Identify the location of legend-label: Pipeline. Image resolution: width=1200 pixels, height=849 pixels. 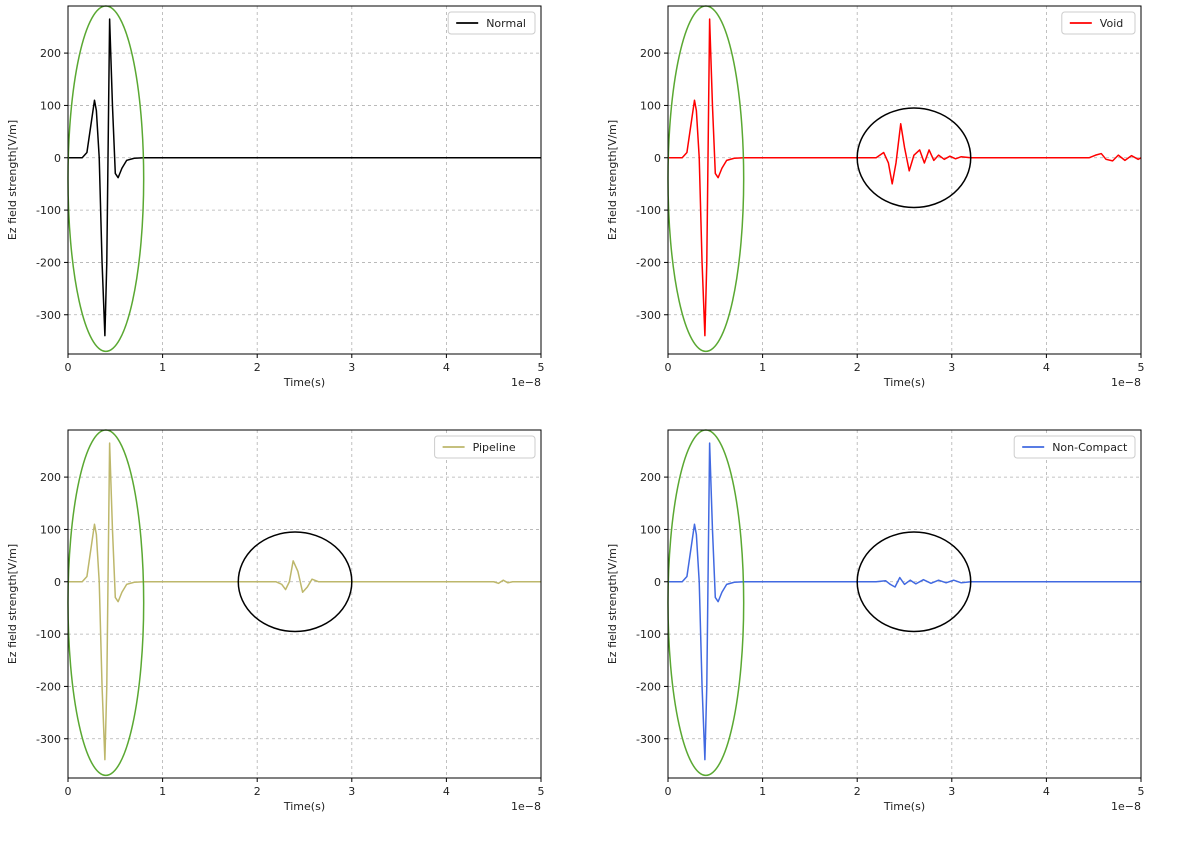
(494, 447).